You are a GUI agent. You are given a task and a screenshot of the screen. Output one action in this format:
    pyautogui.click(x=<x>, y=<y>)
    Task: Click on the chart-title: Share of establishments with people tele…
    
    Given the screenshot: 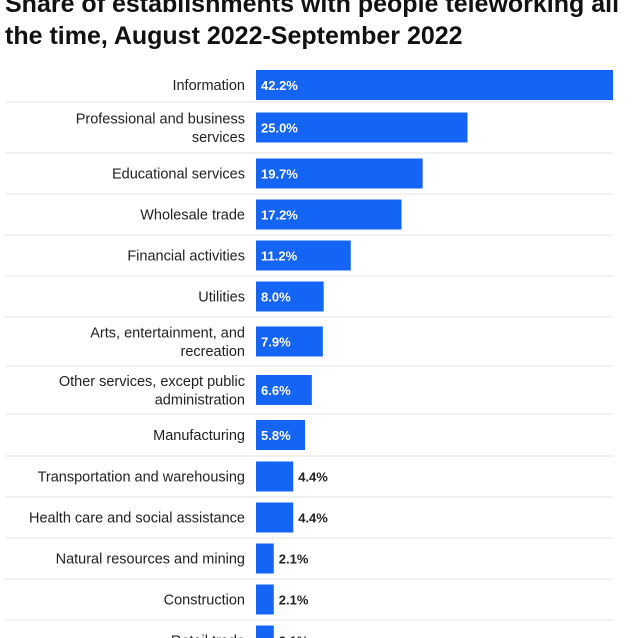 What is the action you would take?
    pyautogui.click(x=312, y=25)
    